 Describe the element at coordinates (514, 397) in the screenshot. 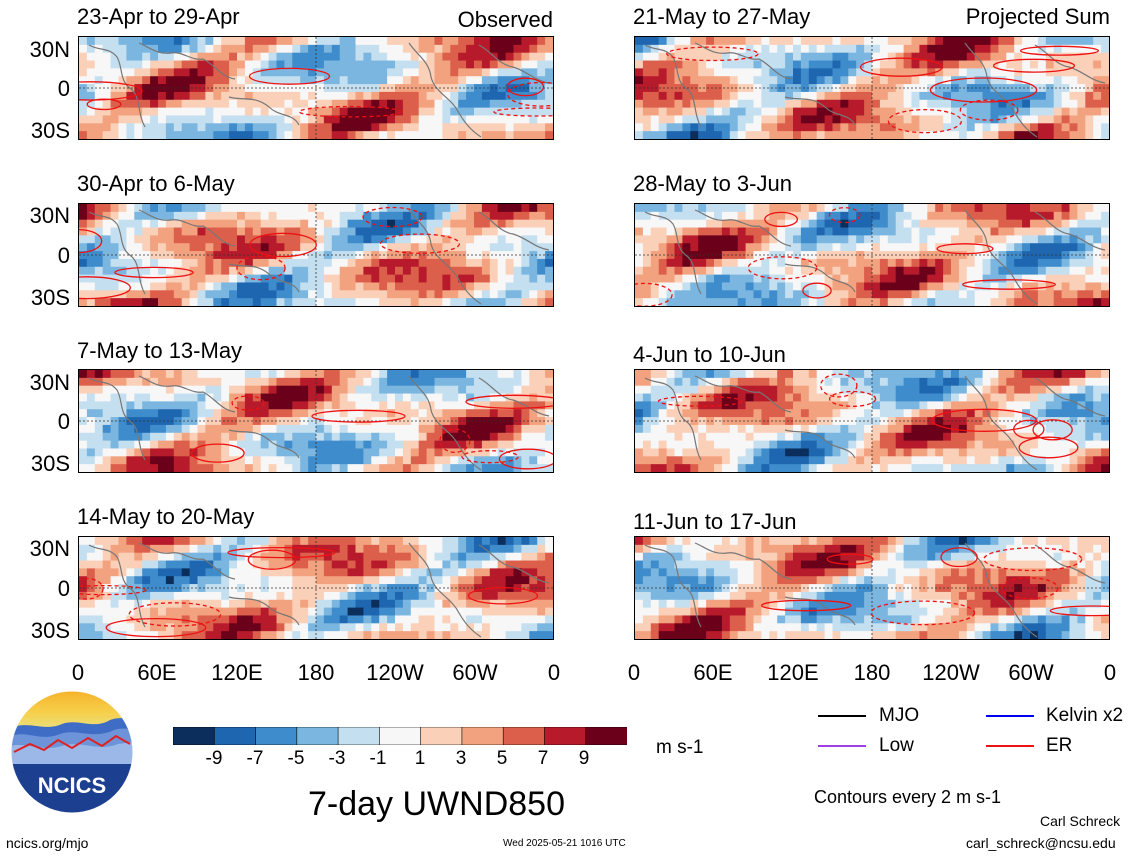

I see `coastline` at that location.